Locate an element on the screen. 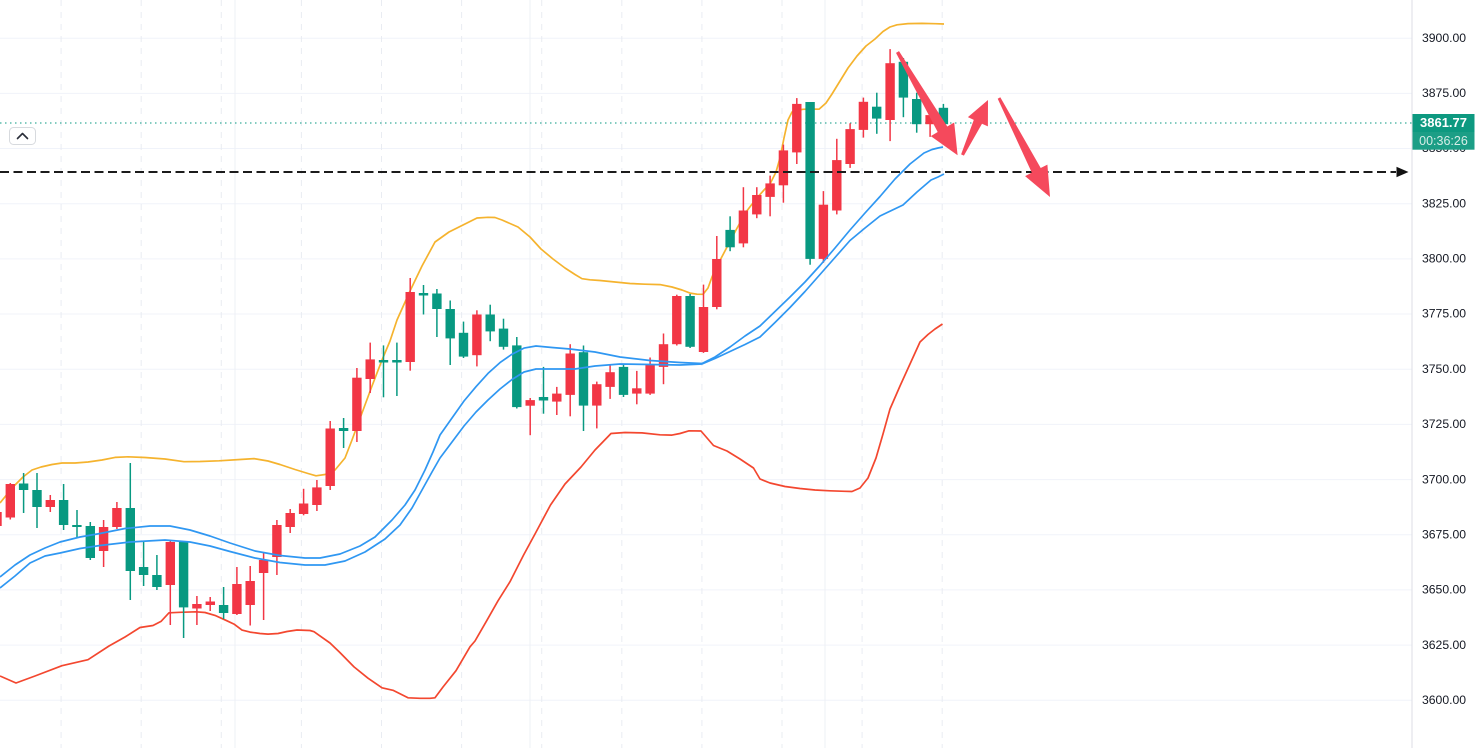 The width and height of the screenshot is (1476, 748). svg-text: 3750.00 is located at coordinates (1444, 369).